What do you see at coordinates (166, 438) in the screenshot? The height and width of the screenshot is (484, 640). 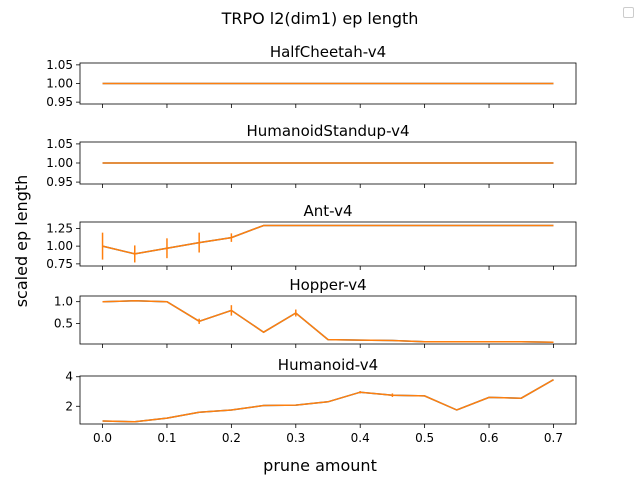 I see `x-tick-label: 0.1` at bounding box center [166, 438].